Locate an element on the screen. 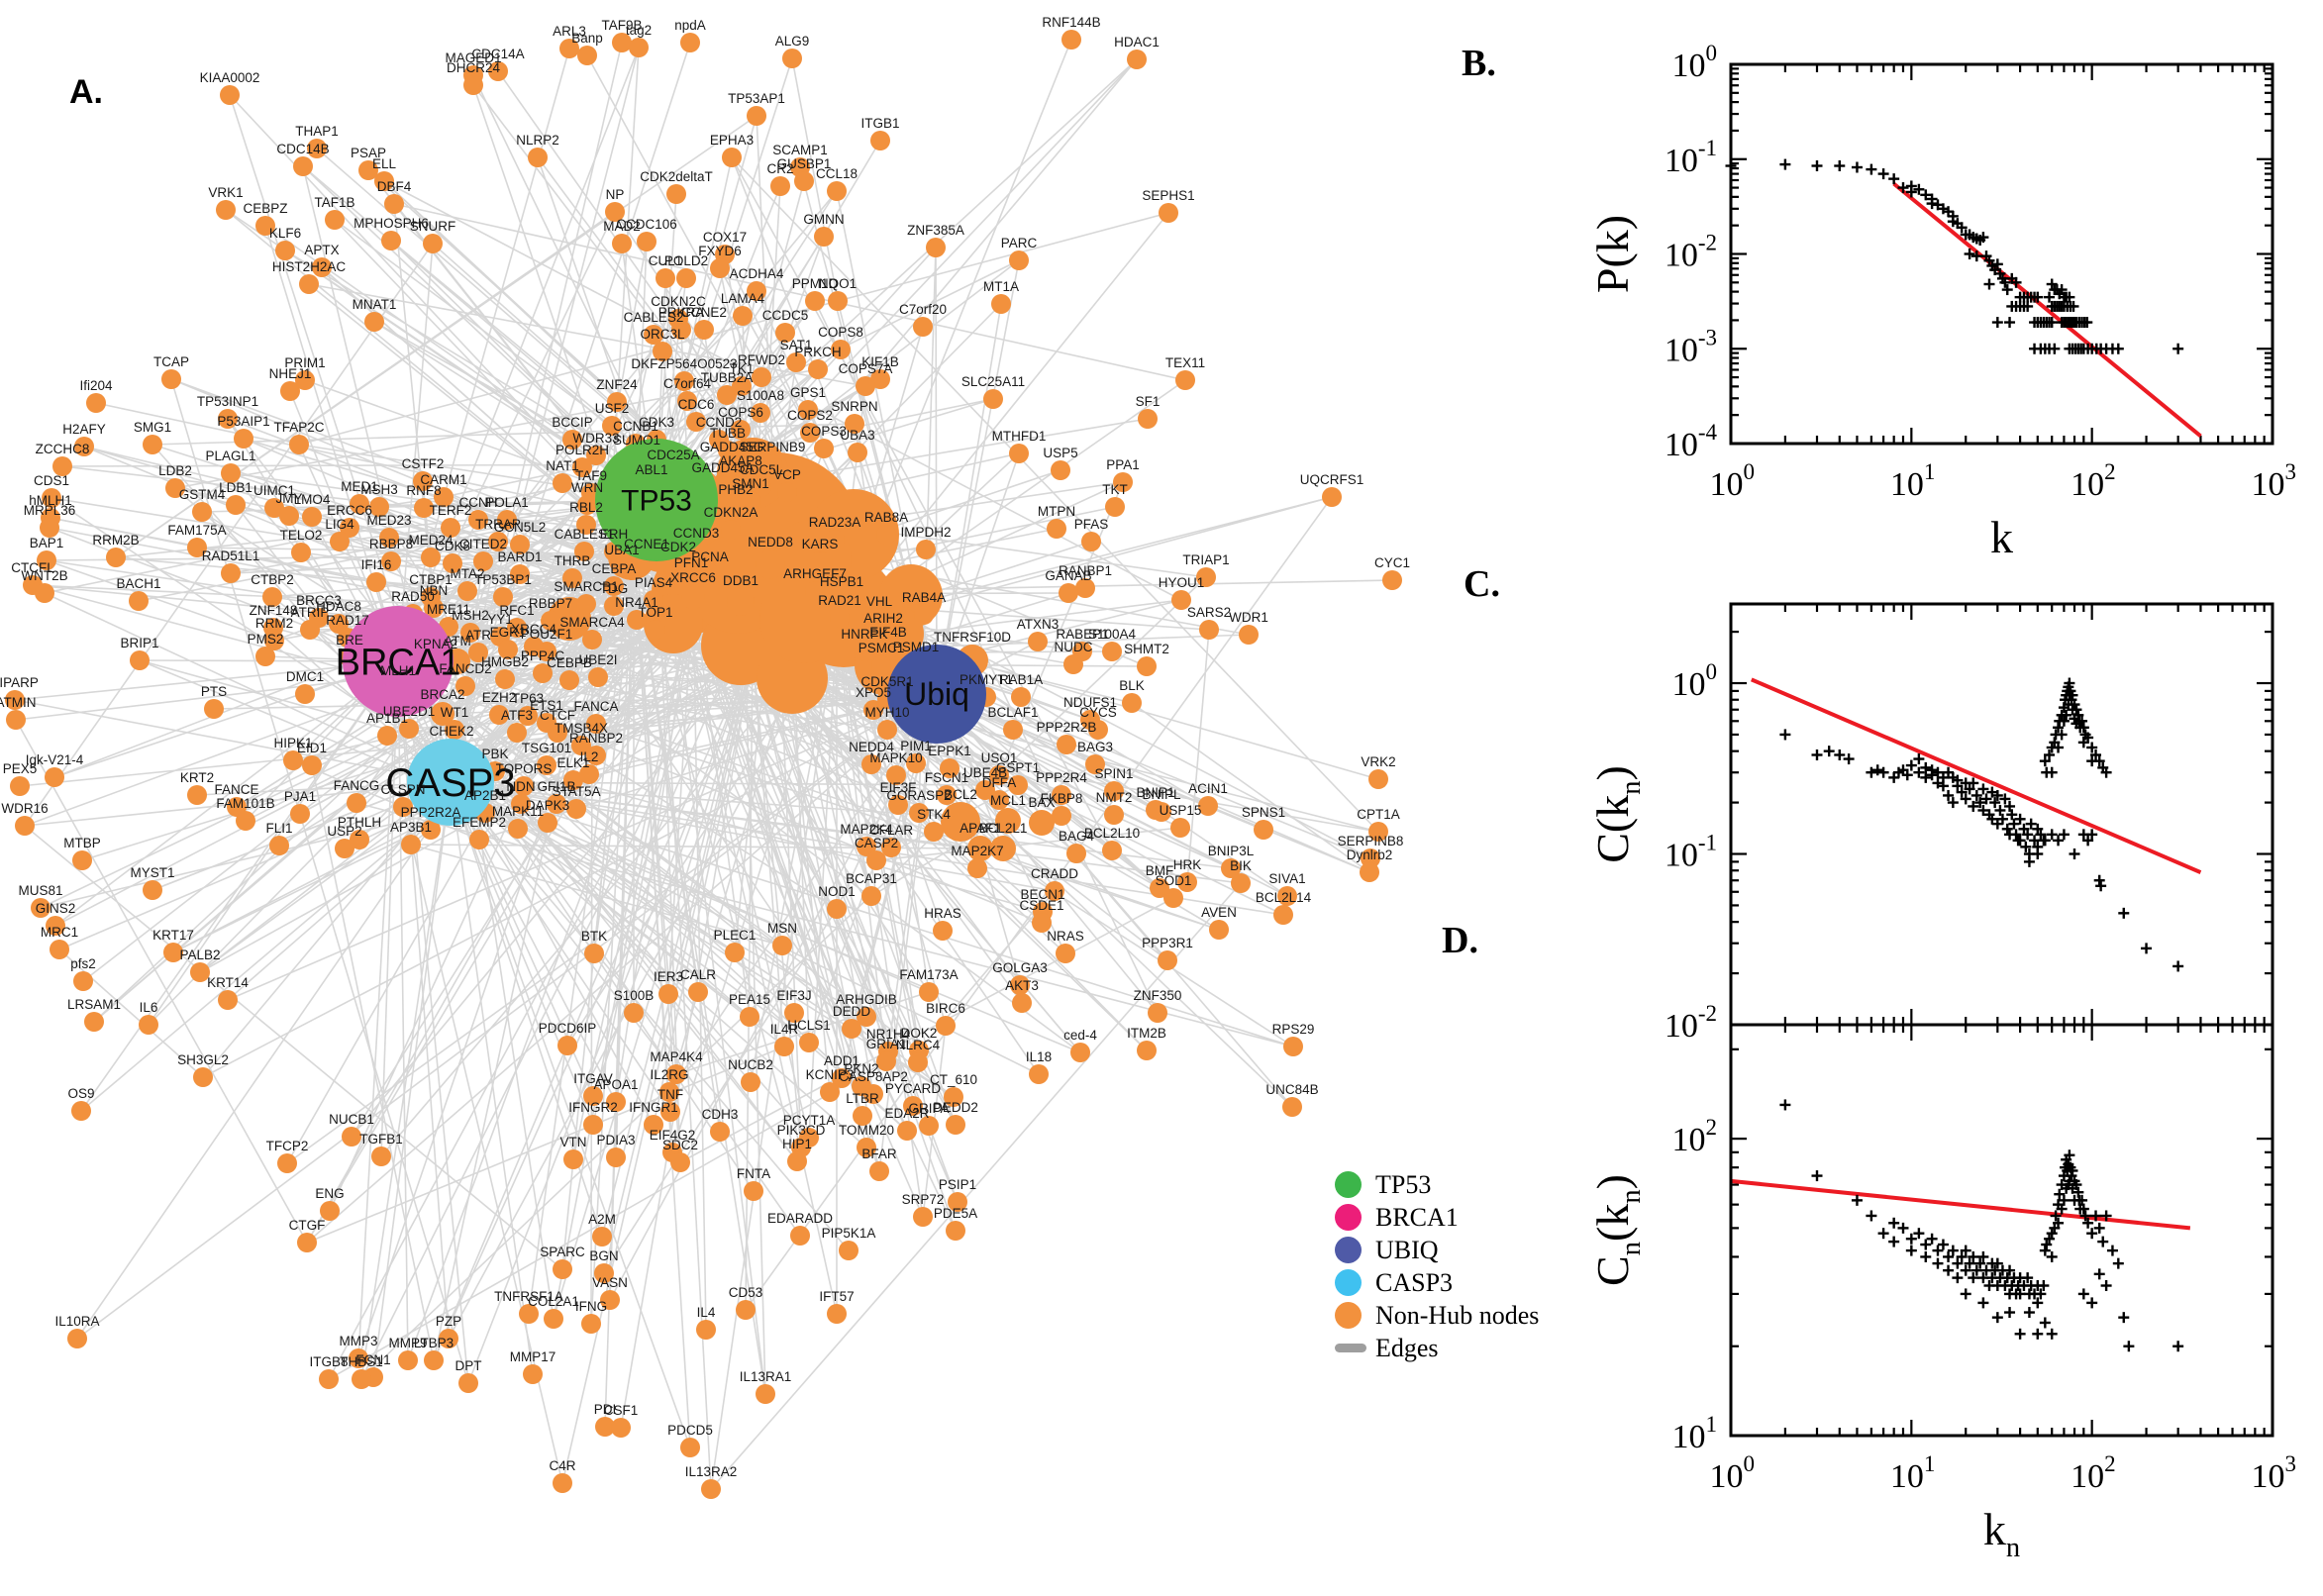 Image resolution: width=2323 pixels, height=1596 pixels. panel-b-label: B. is located at coordinates (1479, 63).